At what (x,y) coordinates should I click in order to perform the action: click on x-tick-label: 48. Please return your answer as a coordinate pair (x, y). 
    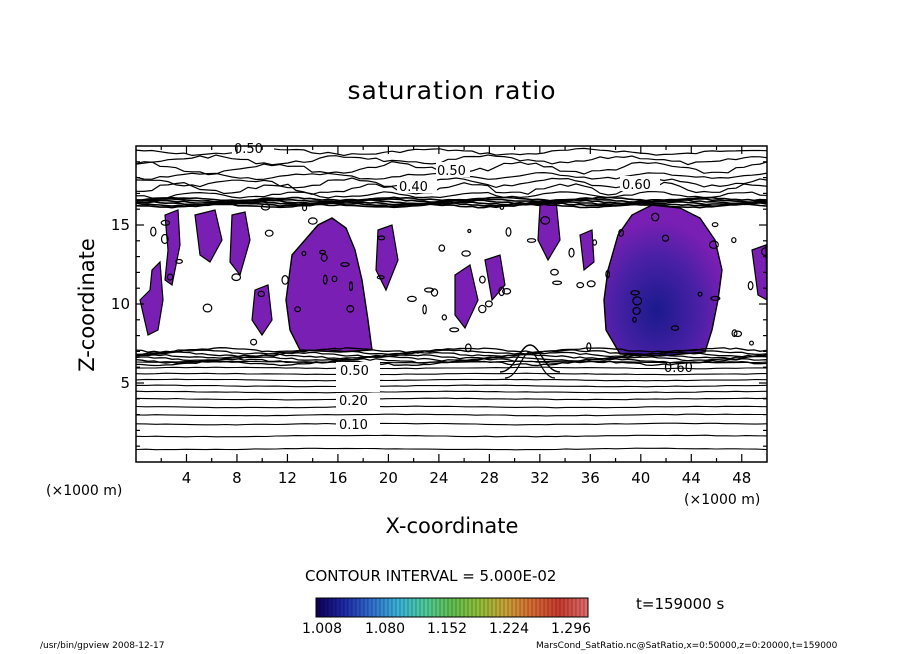
    Looking at the image, I should click on (742, 478).